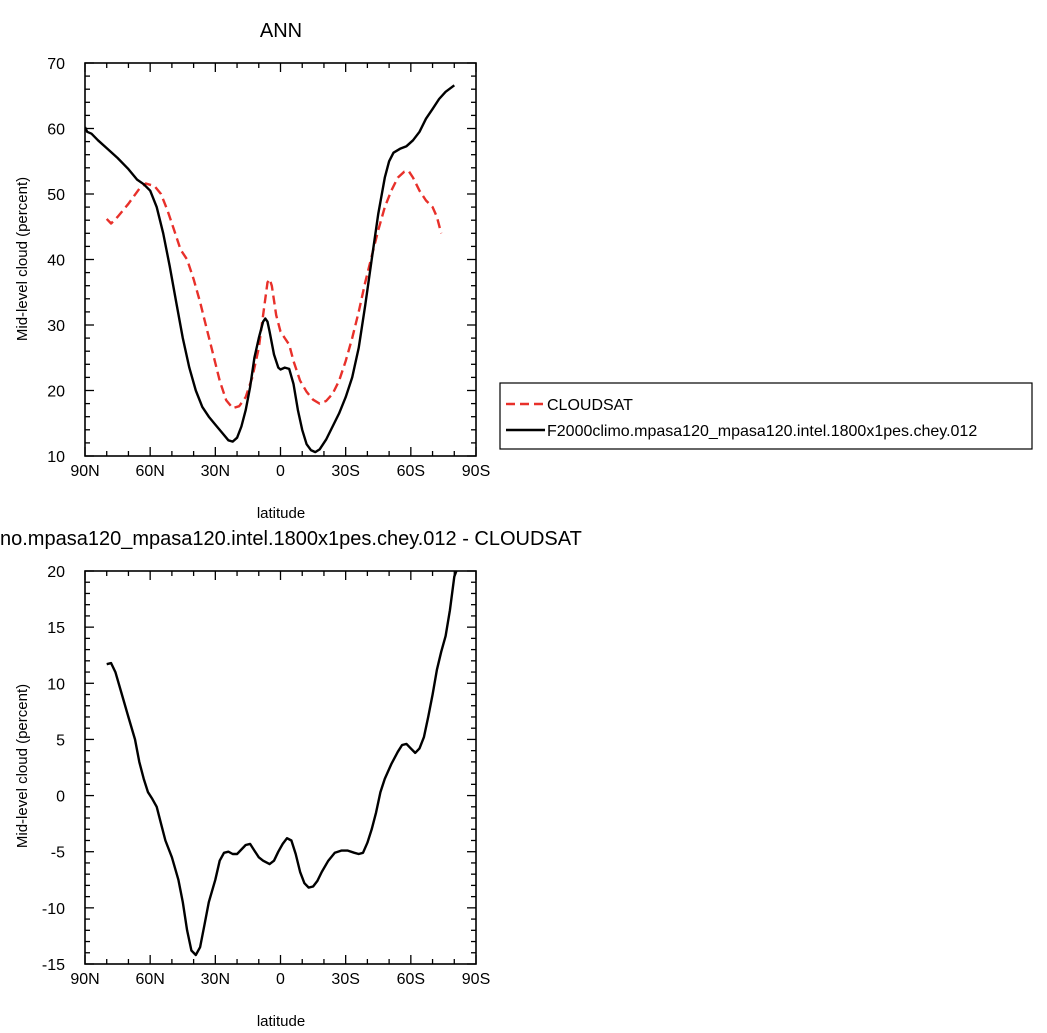 The height and width of the screenshot is (1033, 1047). What do you see at coordinates (56, 195) in the screenshot?
I see `top-chart-ytick-label: 50` at bounding box center [56, 195].